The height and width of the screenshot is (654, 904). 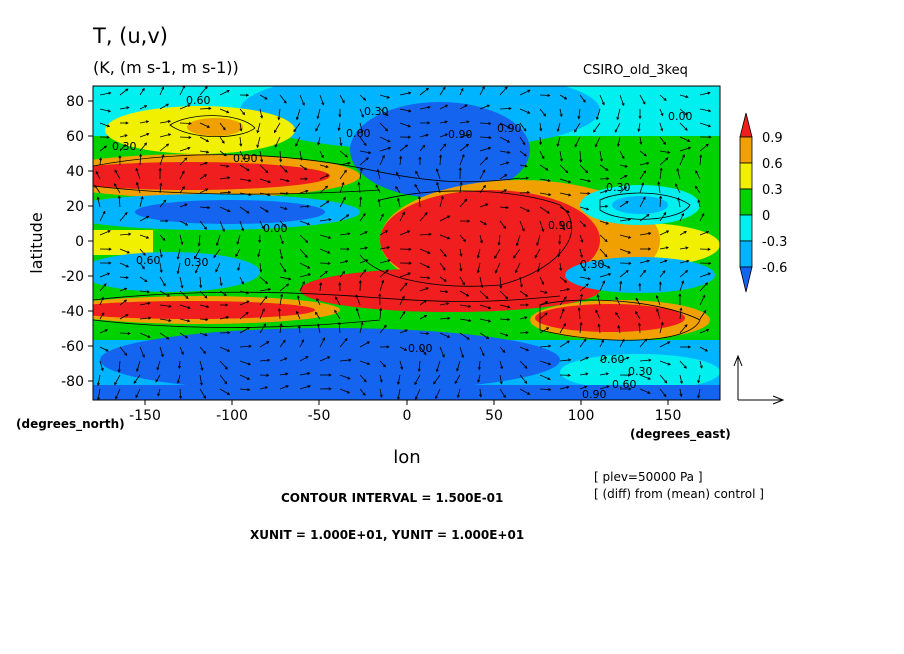 I want to click on contour-label: 0.30, so click(x=196, y=262).